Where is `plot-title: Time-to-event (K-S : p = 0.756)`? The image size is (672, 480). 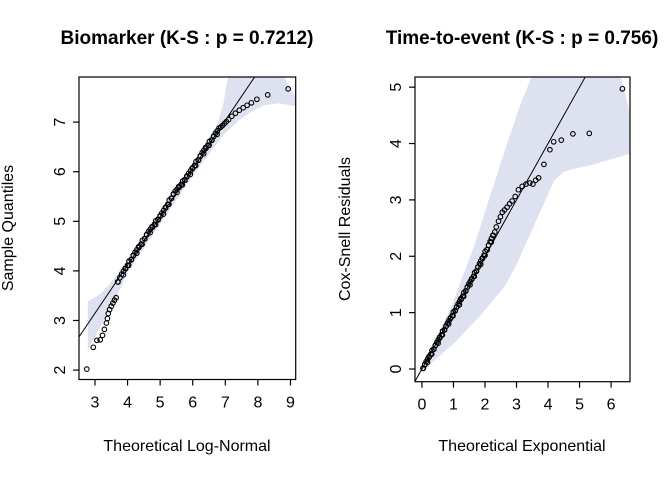
plot-title: Time-to-event (K-S : p = 0.756) is located at coordinates (522, 38).